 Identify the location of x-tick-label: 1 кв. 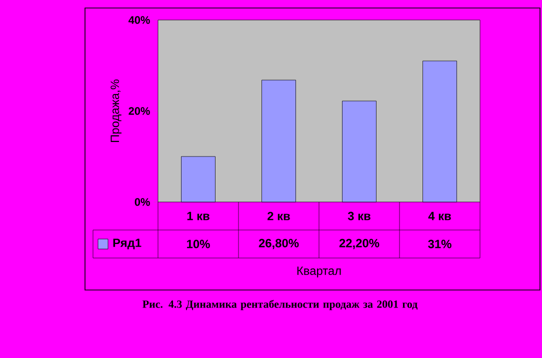
(198, 216).